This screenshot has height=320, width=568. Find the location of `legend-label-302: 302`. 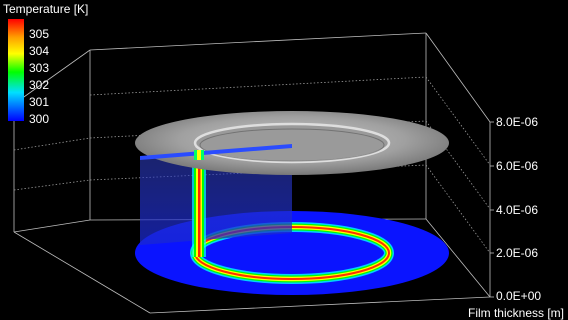

legend-label-302: 302 is located at coordinates (39, 85).